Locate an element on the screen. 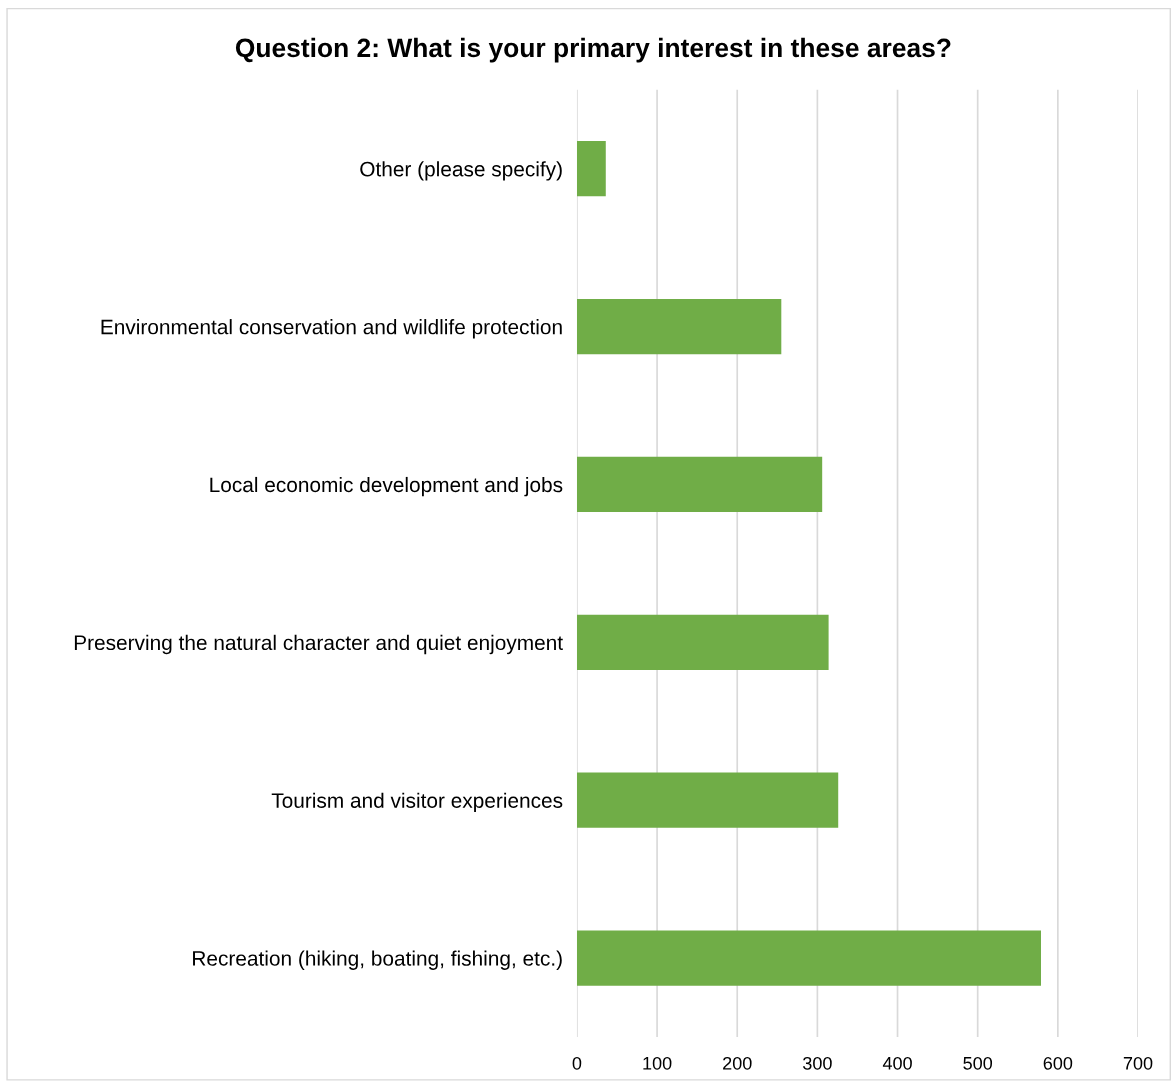  y-tick-label: Other (please specify) is located at coordinates (461, 171).